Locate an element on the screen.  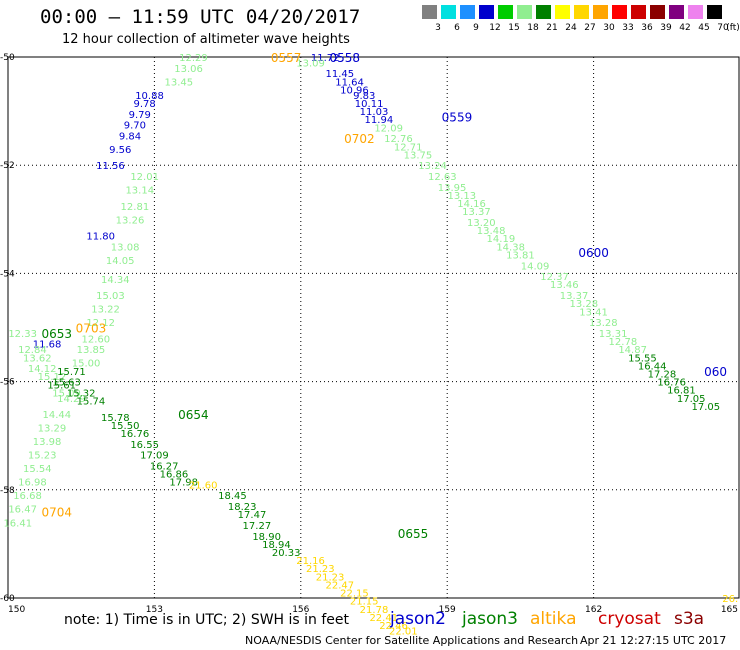
data-label: 16.55 is located at coordinates (144, 445).